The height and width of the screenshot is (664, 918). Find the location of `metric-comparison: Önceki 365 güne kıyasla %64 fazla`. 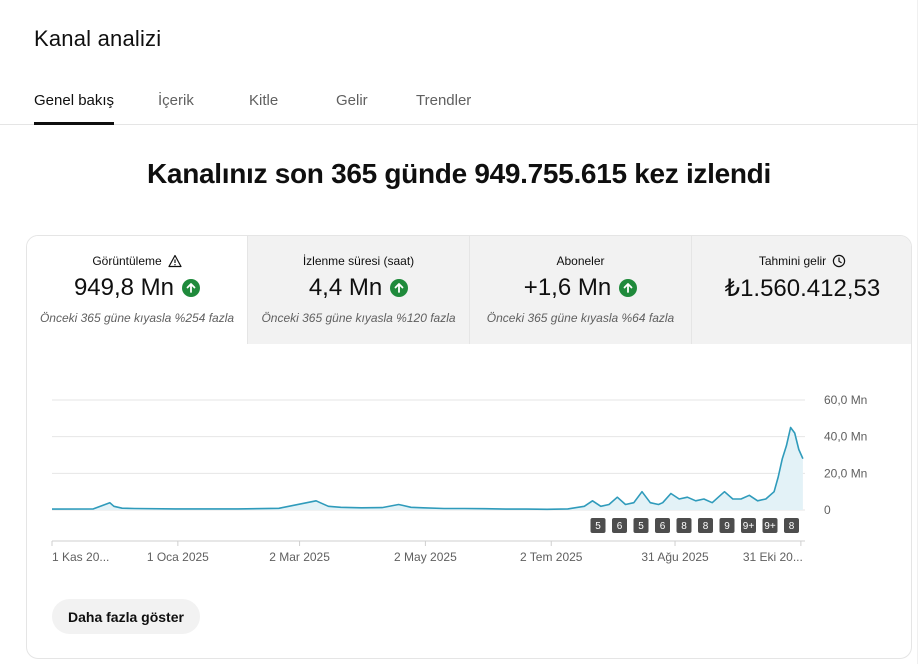

metric-comparison: Önceki 365 güne kıyasla %64 fazla is located at coordinates (580, 318).